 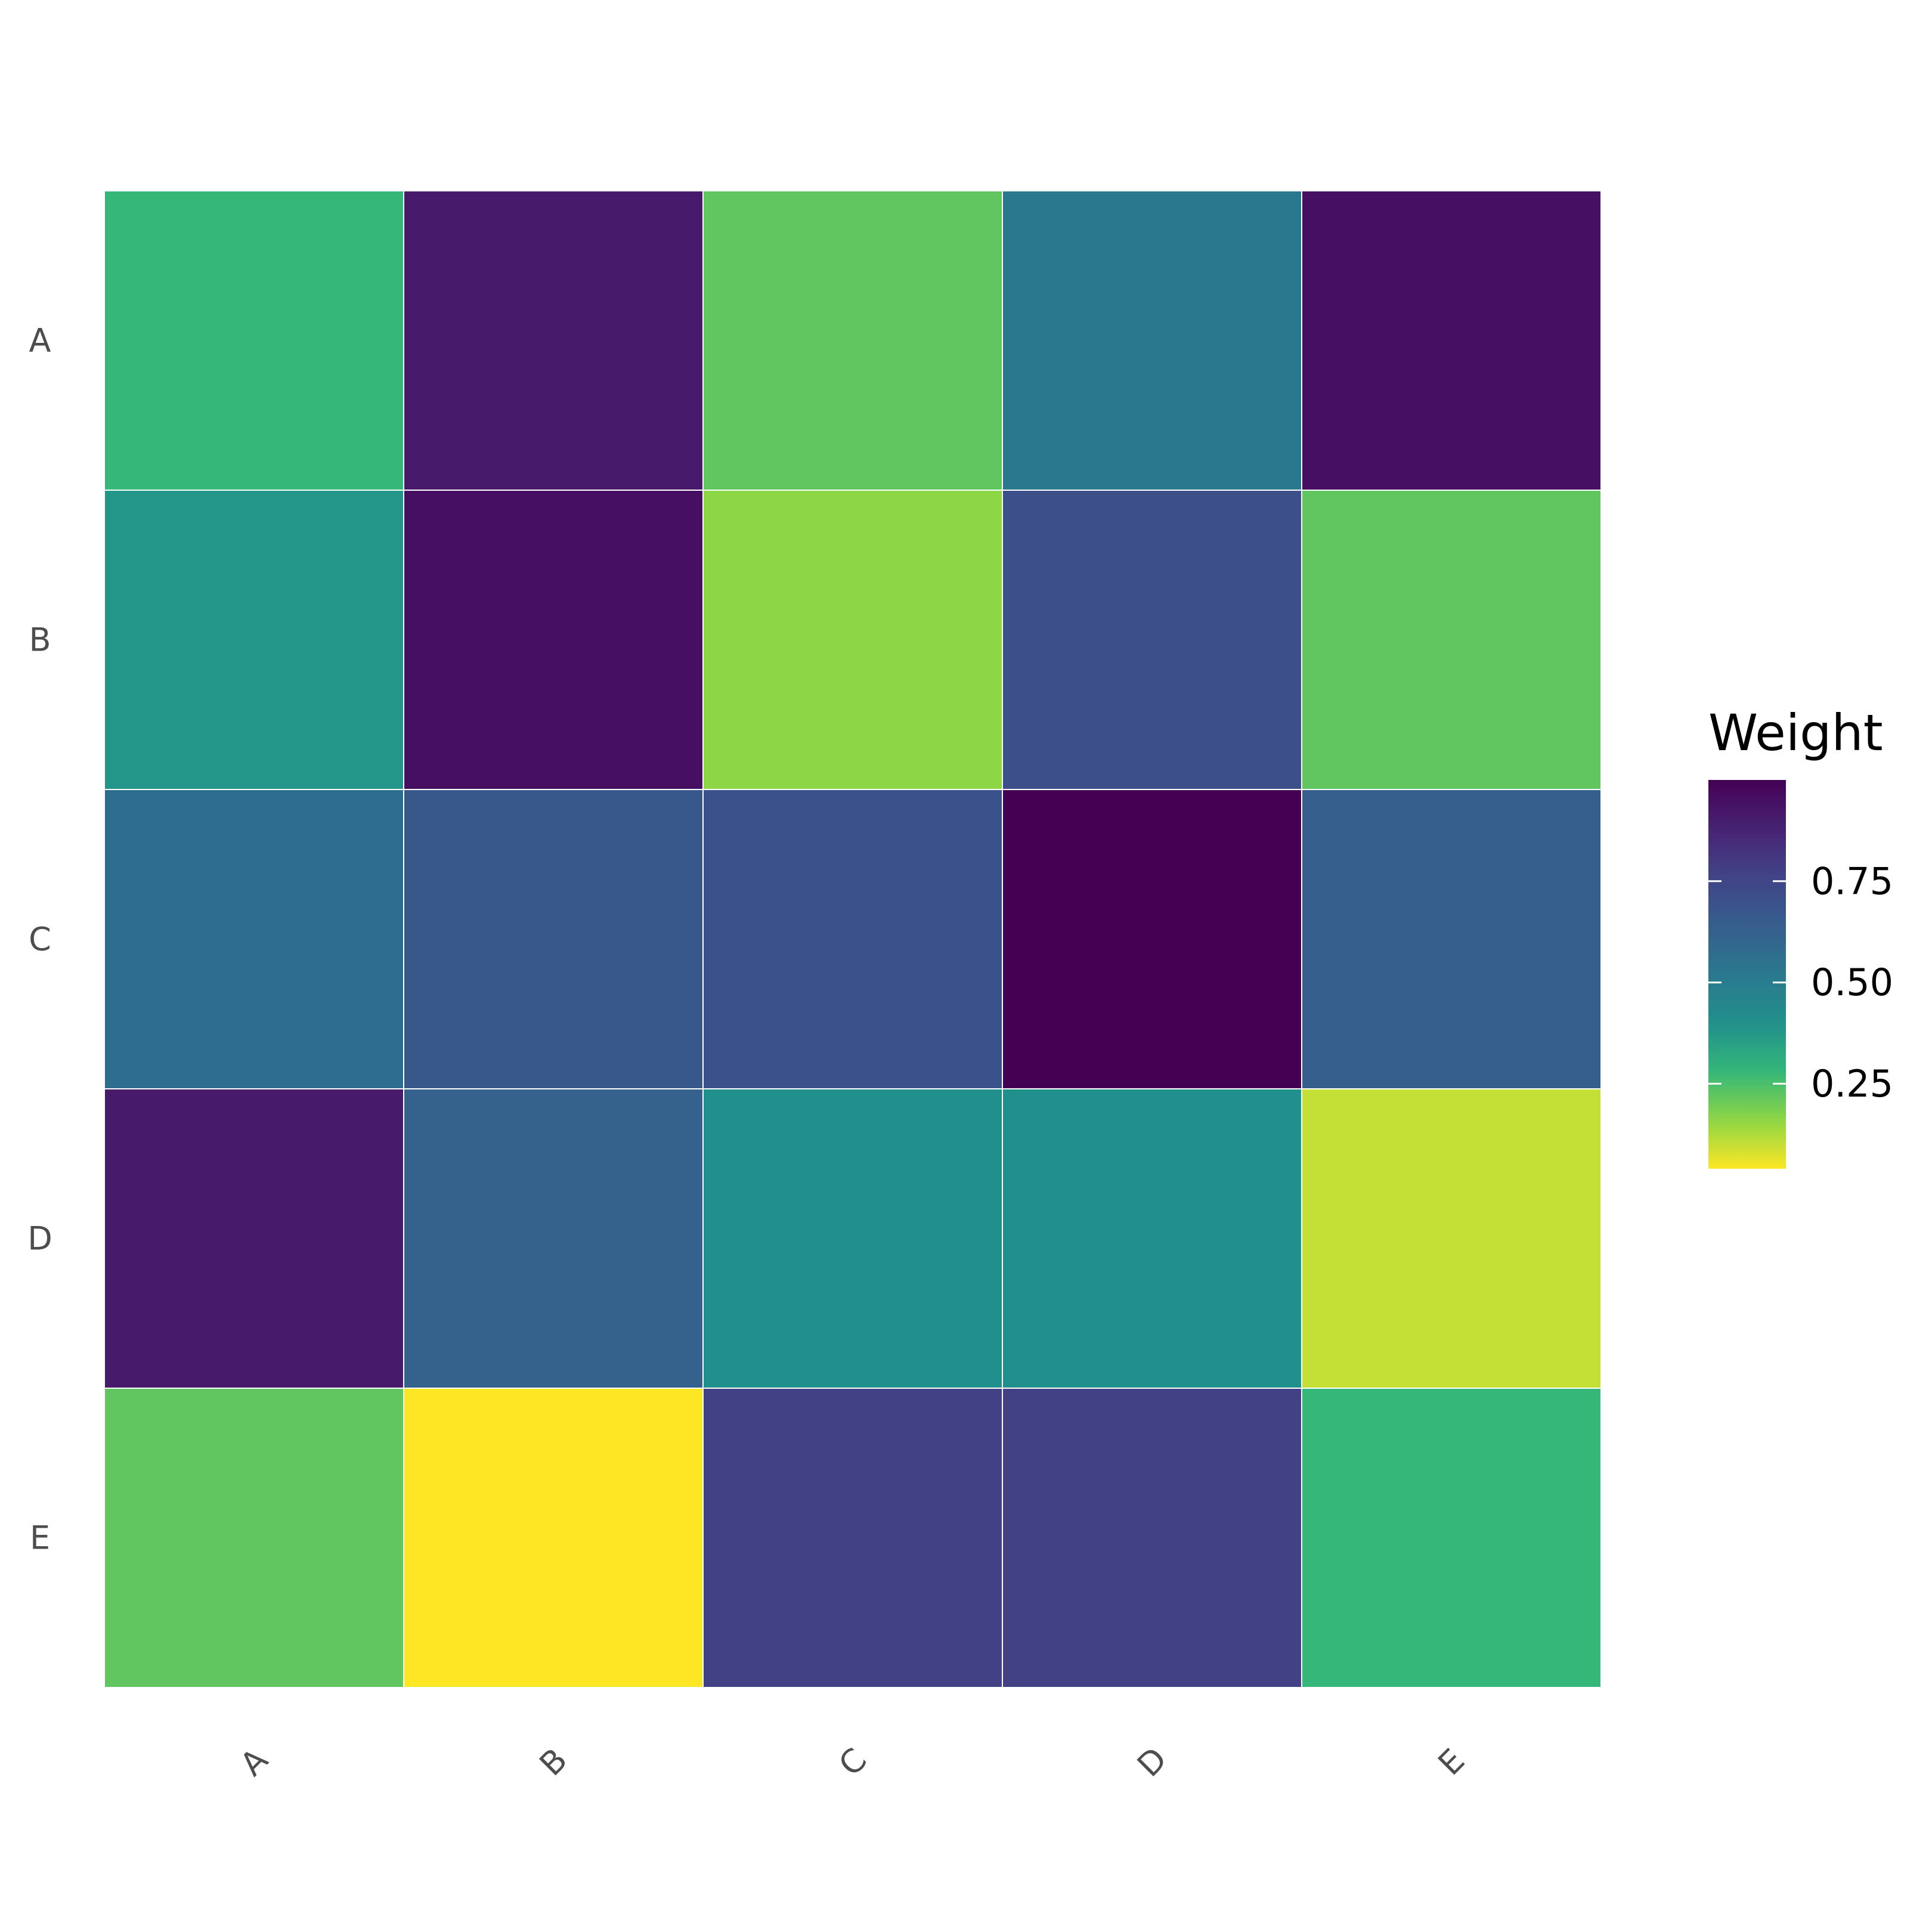 What do you see at coordinates (40, 1538) in the screenshot?
I see `y-tick-label-E: E` at bounding box center [40, 1538].